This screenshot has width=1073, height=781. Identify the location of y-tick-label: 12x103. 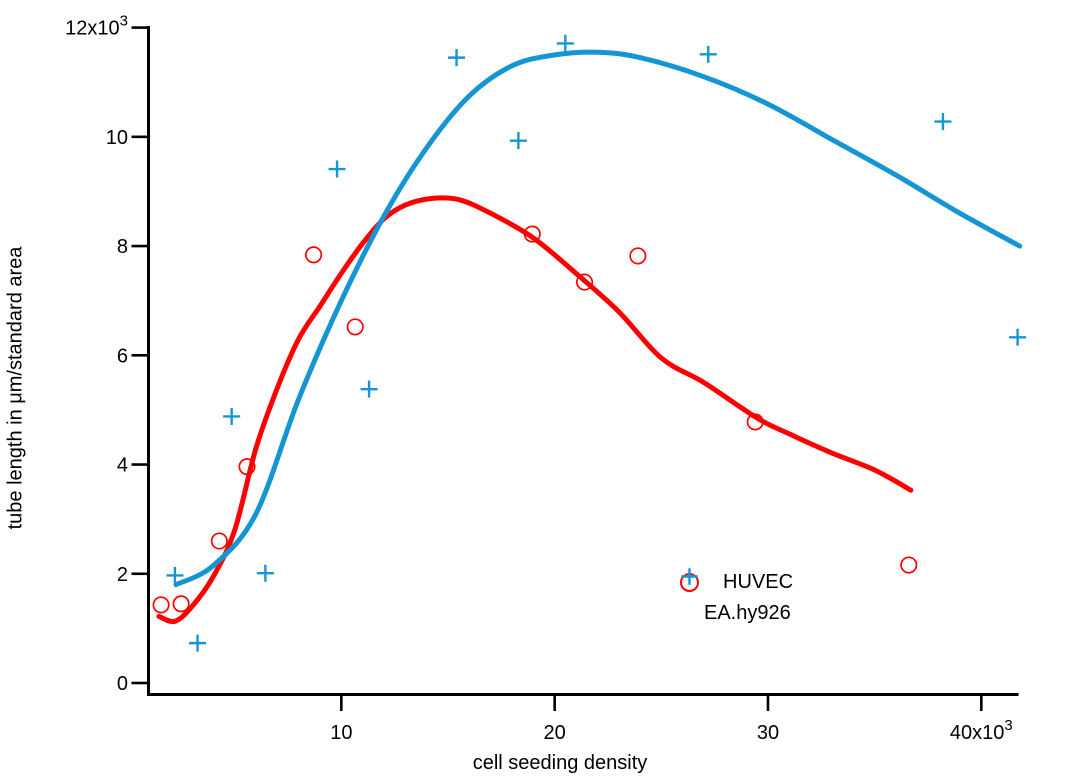
(96, 26).